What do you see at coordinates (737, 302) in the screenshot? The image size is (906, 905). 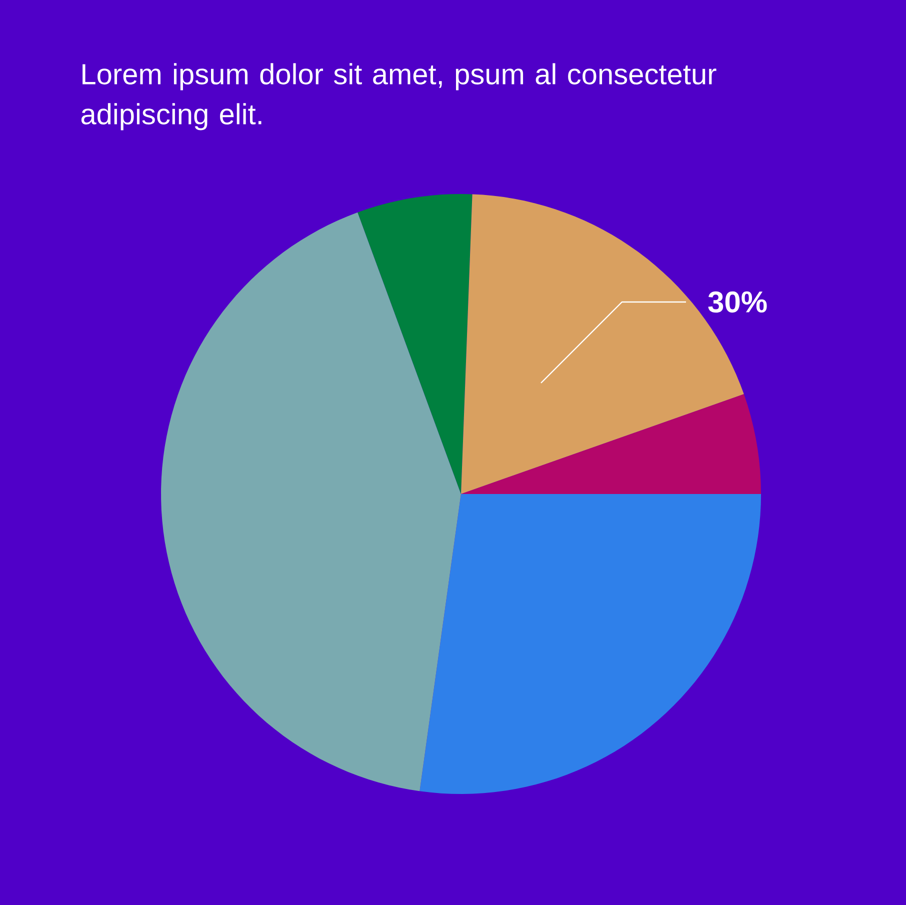 I see `text: 30%` at bounding box center [737, 302].